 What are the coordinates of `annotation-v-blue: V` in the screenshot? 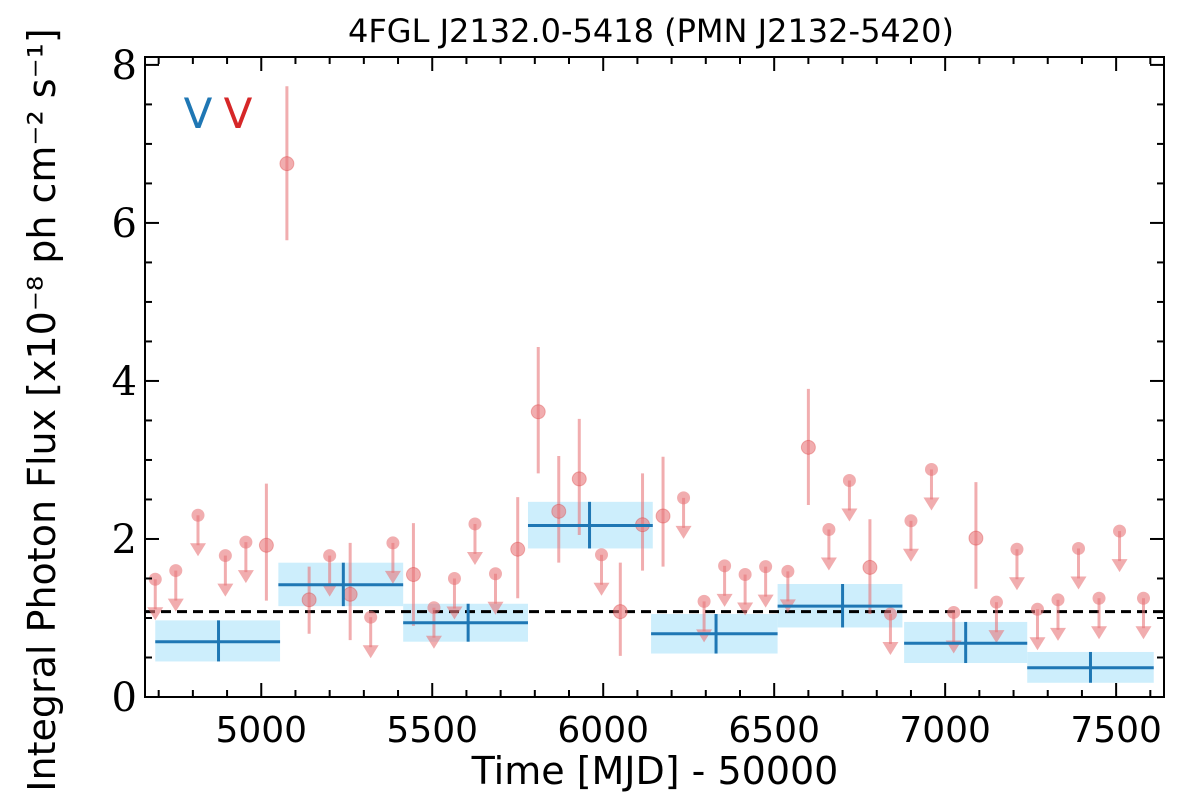 It's located at (198, 113).